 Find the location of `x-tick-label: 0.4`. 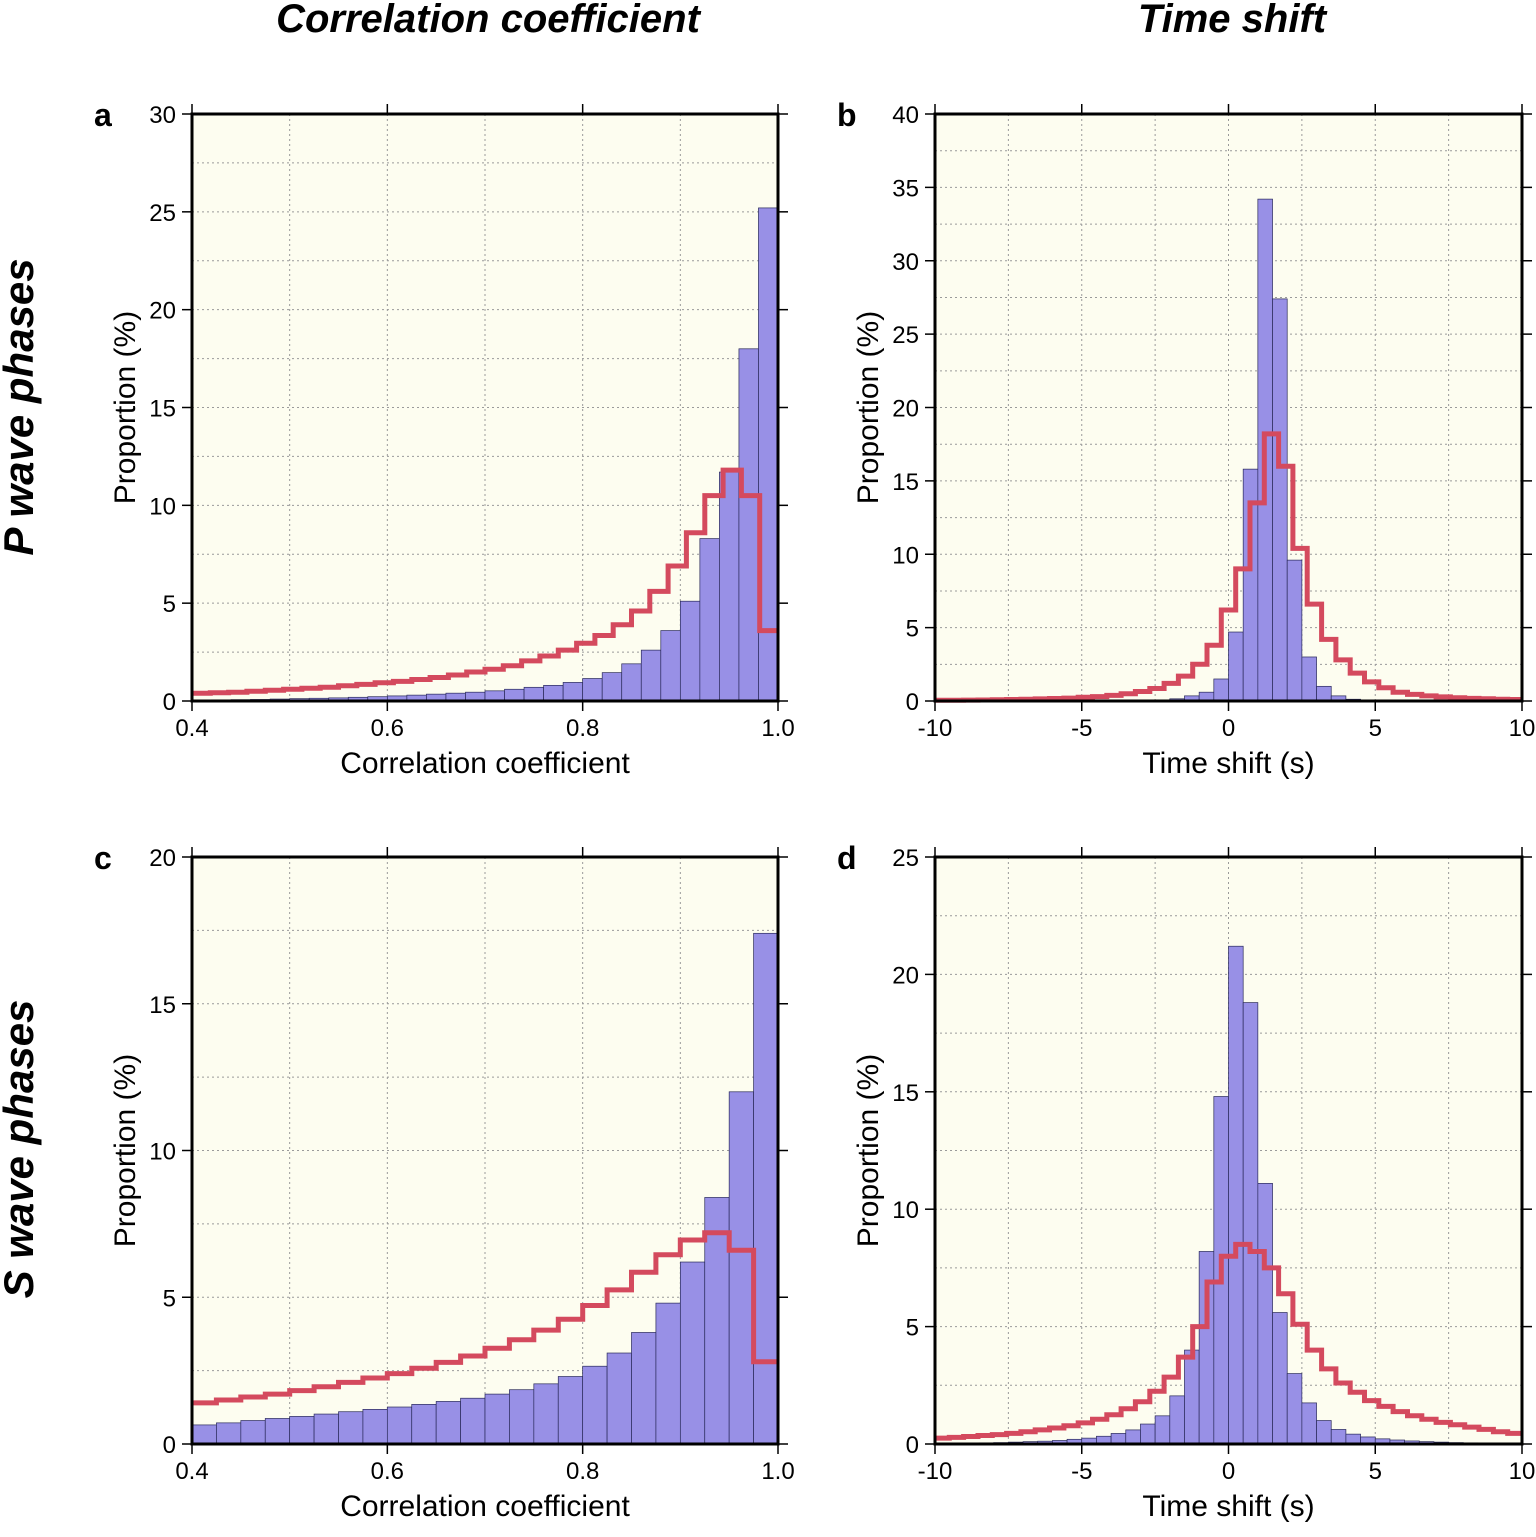

x-tick-label: 0.4 is located at coordinates (191, 1471).